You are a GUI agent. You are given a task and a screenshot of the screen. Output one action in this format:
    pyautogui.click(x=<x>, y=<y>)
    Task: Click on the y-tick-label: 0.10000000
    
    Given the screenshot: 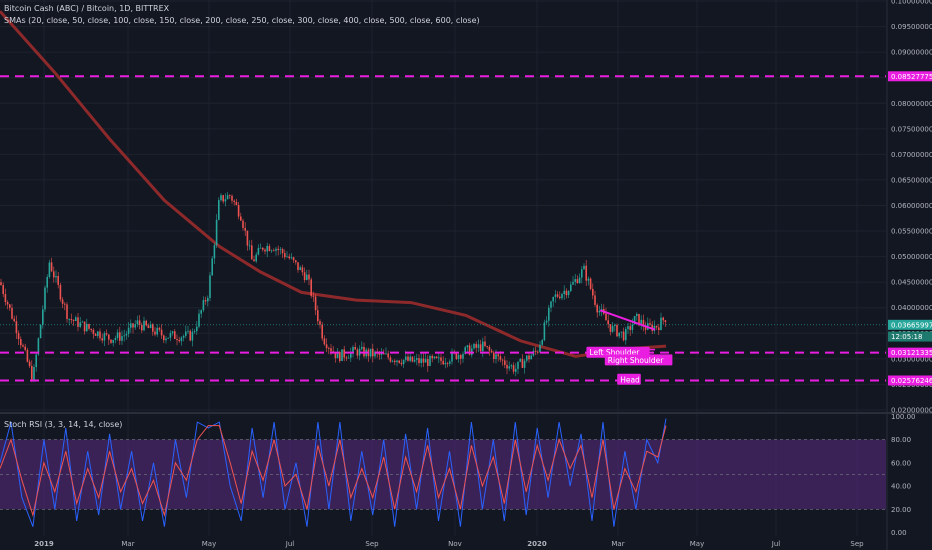 What is the action you would take?
    pyautogui.click(x=911, y=3)
    